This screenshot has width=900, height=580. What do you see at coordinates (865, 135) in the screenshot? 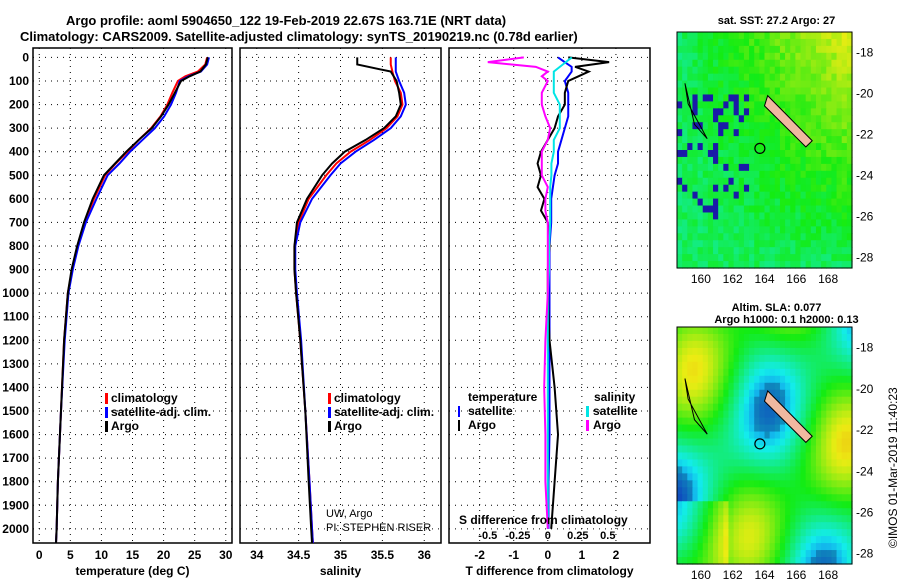
I see `lat-tick-label: -22` at bounding box center [865, 135].